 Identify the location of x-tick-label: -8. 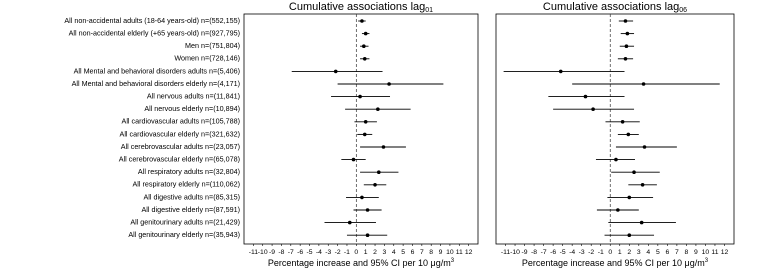
(281, 252).